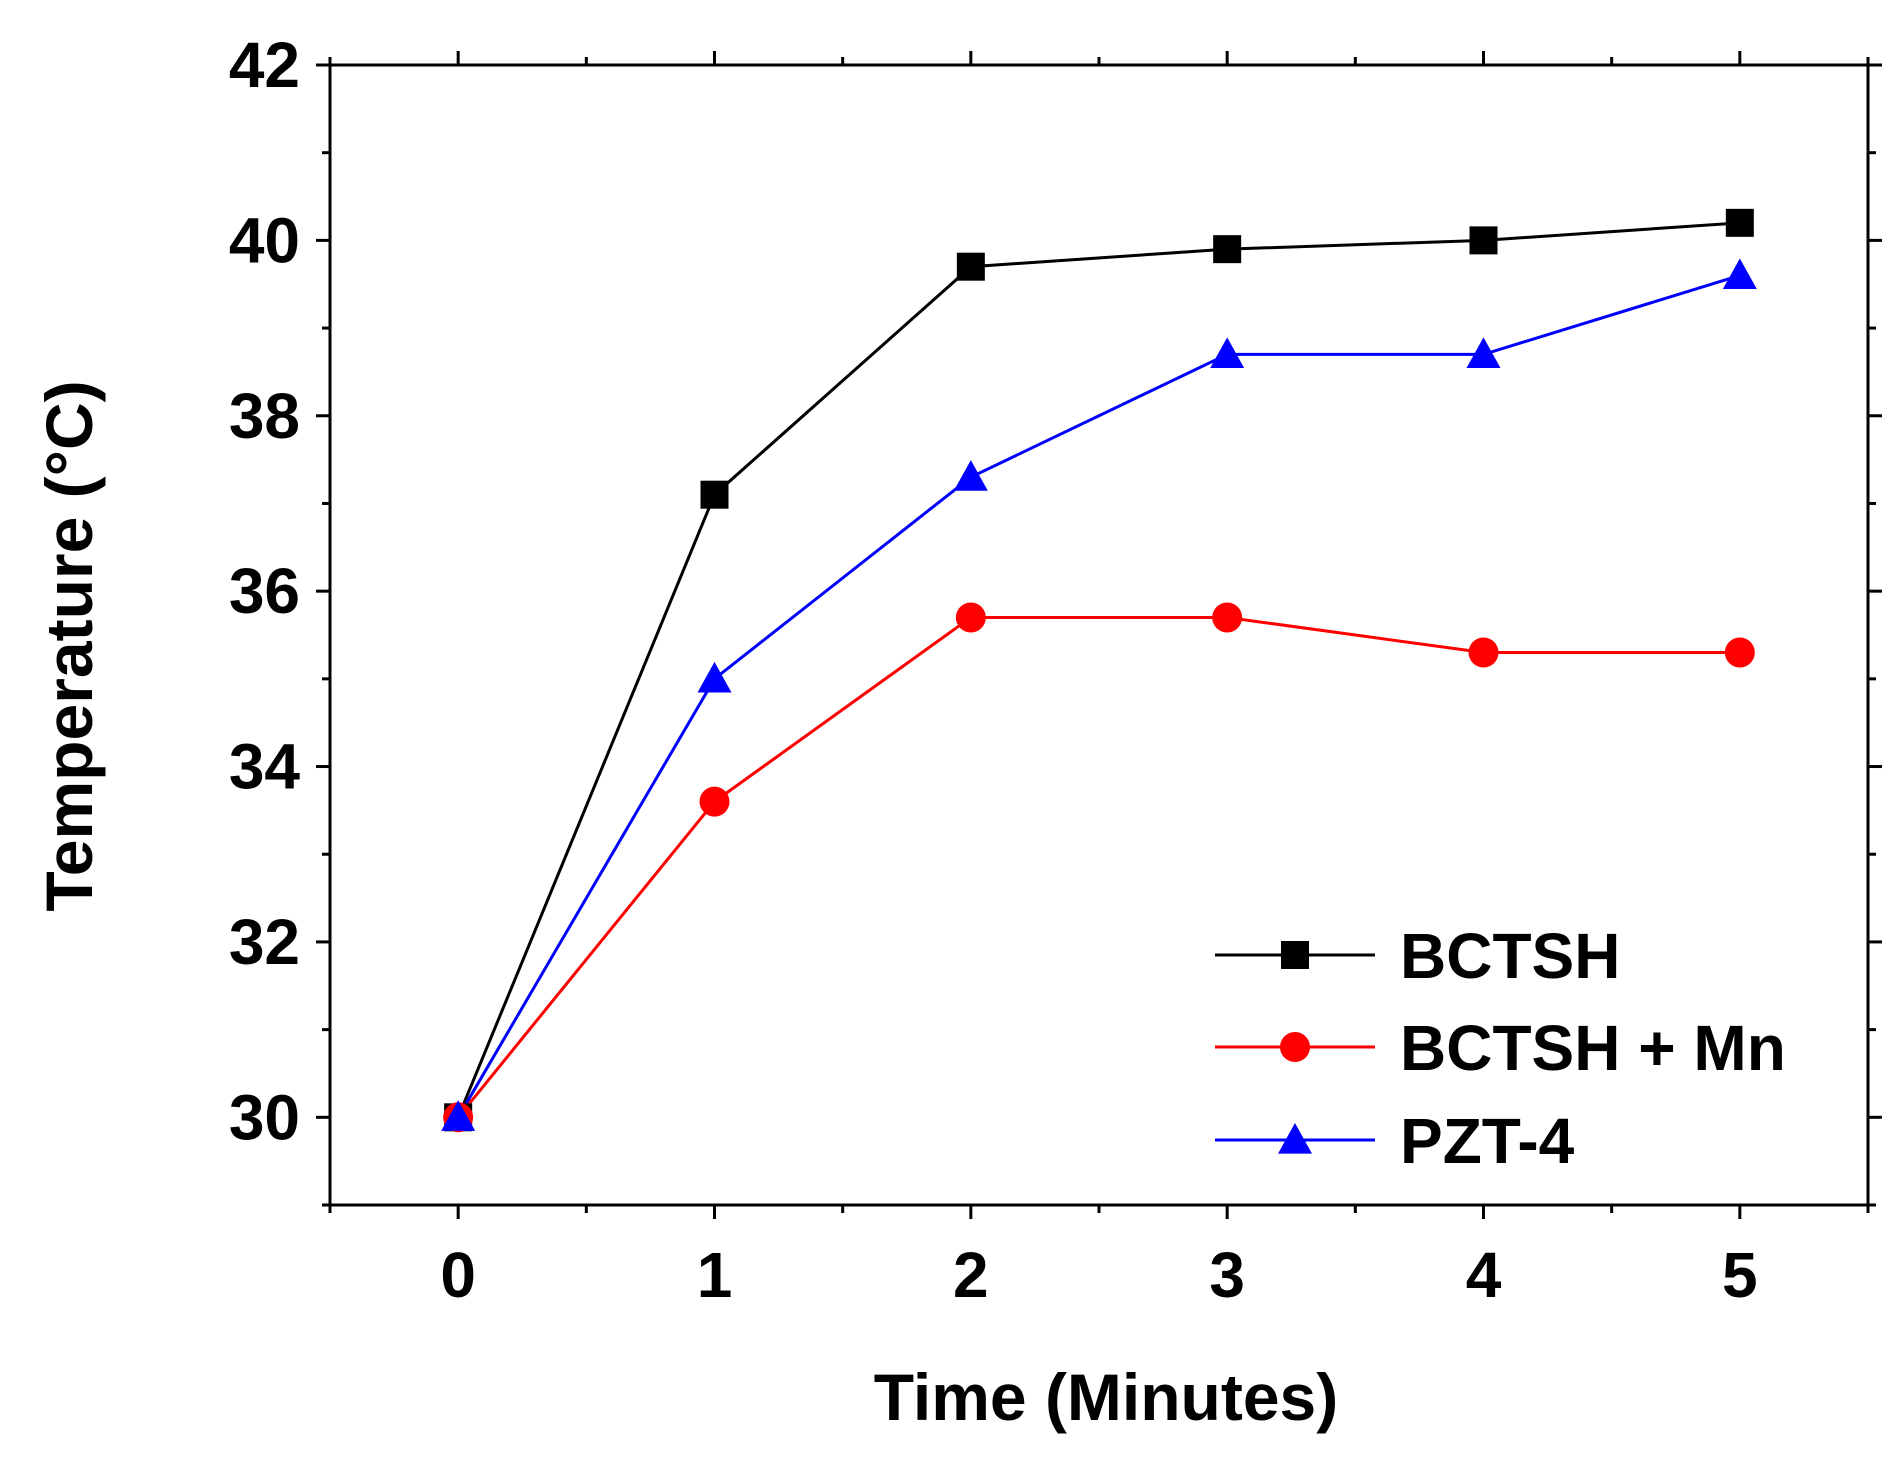  Describe the element at coordinates (715, 1275) in the screenshot. I see `x-tick-label: 1` at that location.